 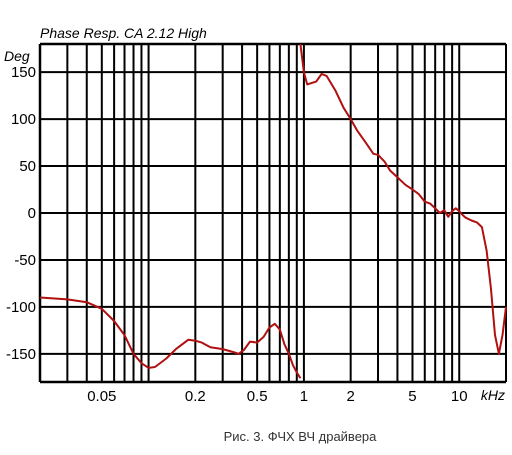 I want to click on y-tick-label: 50, so click(x=27, y=166).